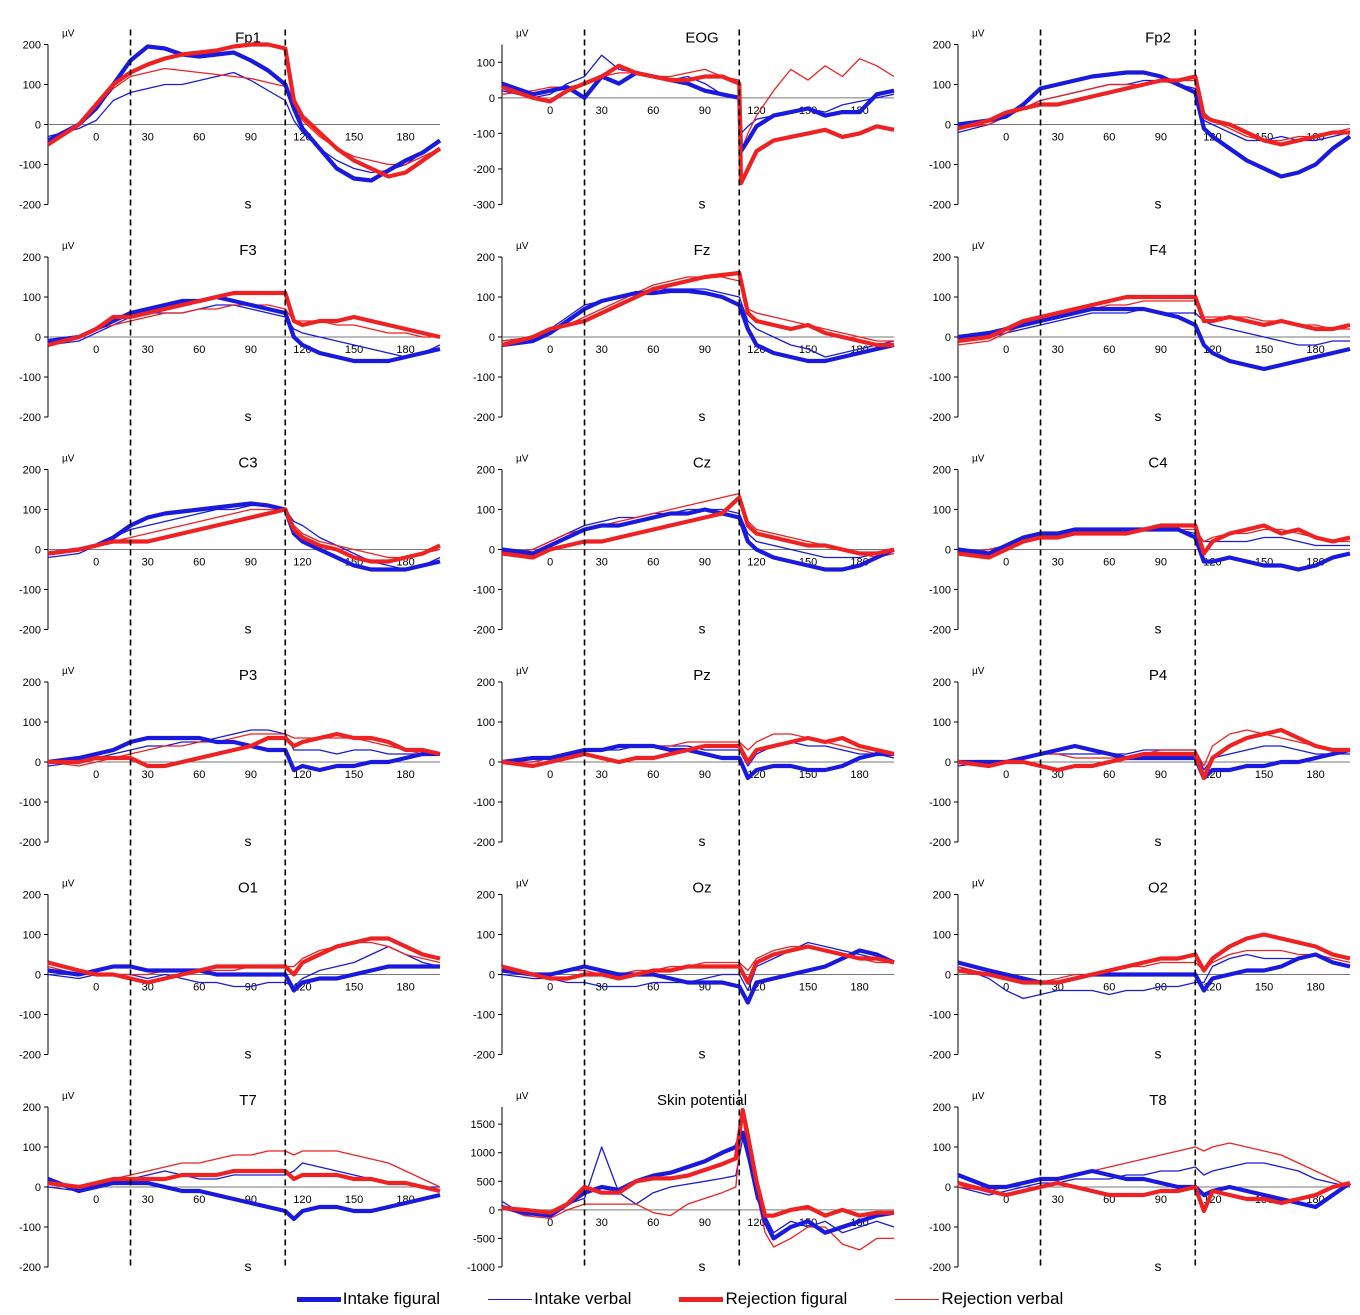  What do you see at coordinates (199, 988) in the screenshot?
I see `x-tick-label-o1: 60` at bounding box center [199, 988].